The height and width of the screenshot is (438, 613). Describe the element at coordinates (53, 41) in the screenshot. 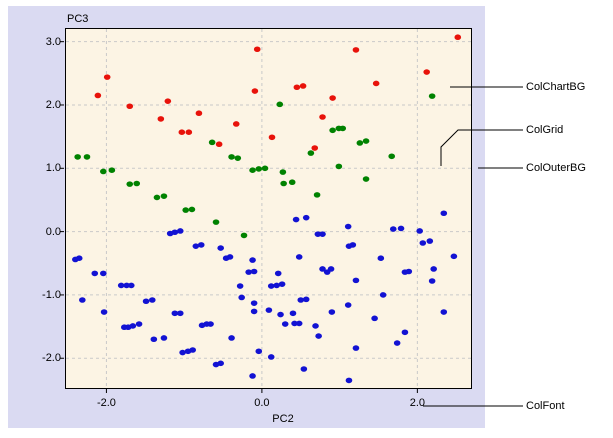

I see `y-tick-label: 3.0` at that location.